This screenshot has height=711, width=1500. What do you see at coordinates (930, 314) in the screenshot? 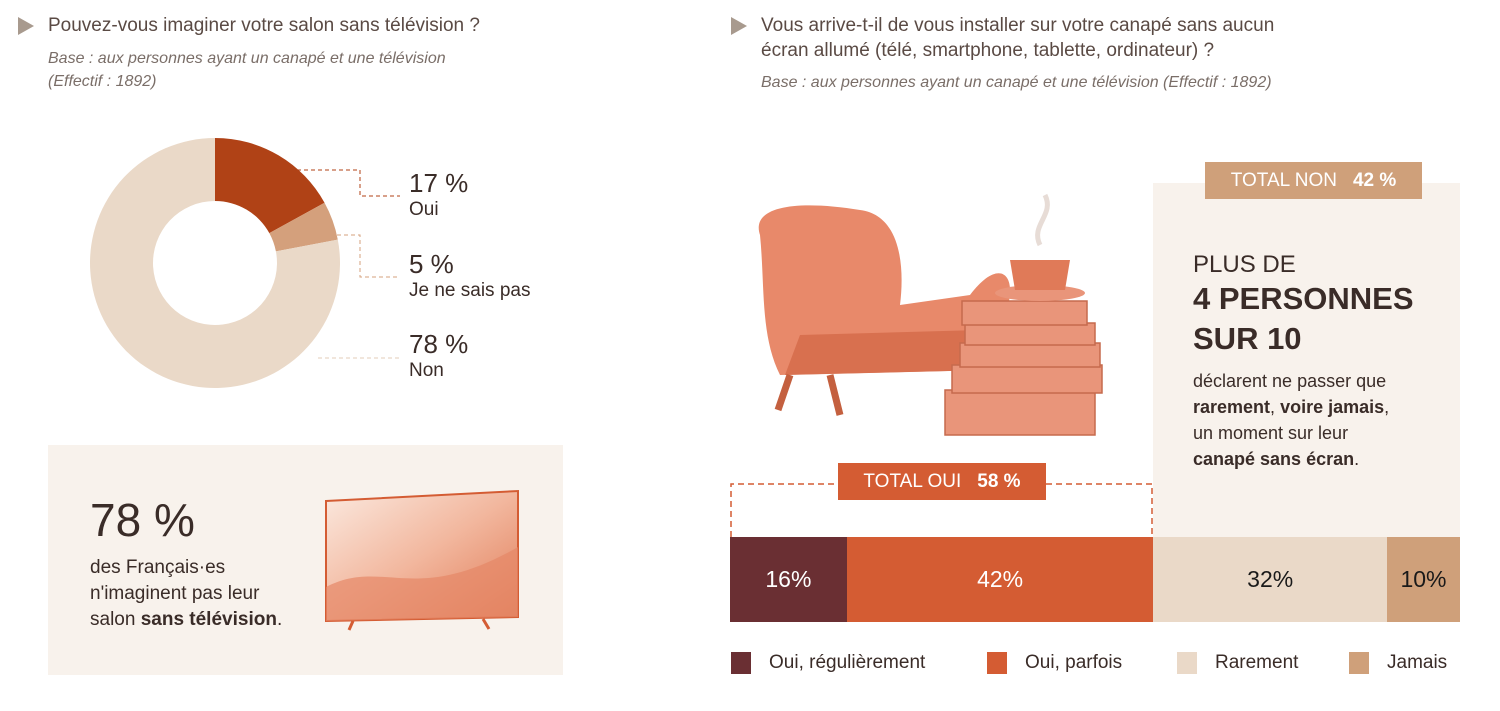
I see `armchair-books-illustration-icon` at bounding box center [930, 314].